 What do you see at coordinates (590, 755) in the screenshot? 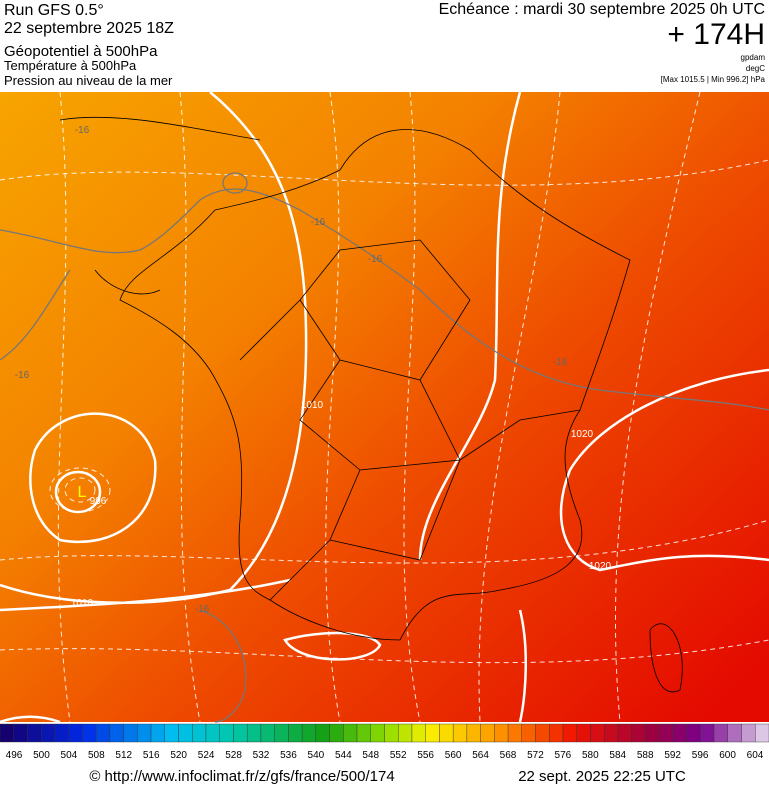
I see `colorbar-label: 580` at bounding box center [590, 755].